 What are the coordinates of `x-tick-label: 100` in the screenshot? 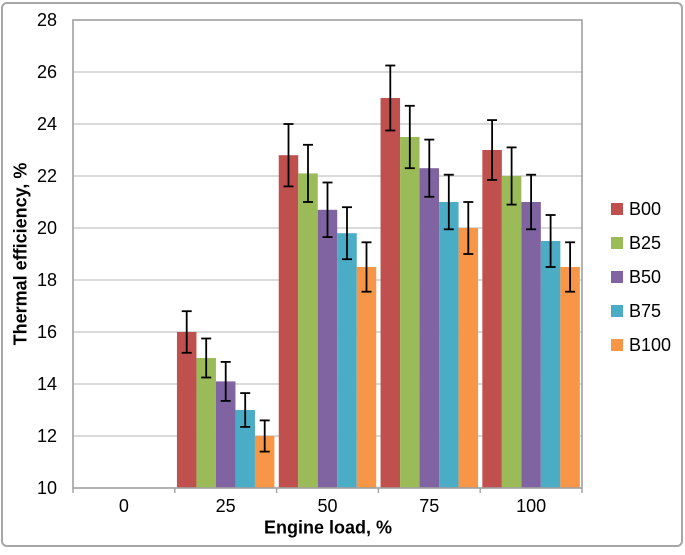 It's located at (531, 506).